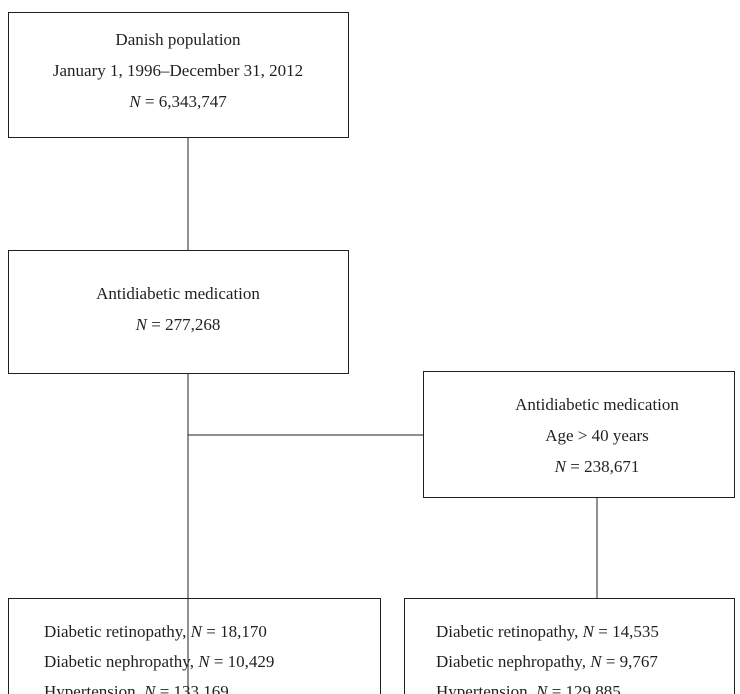 The width and height of the screenshot is (740, 694). What do you see at coordinates (626, 631) in the screenshot?
I see `label-text: = 14,535` at bounding box center [626, 631].